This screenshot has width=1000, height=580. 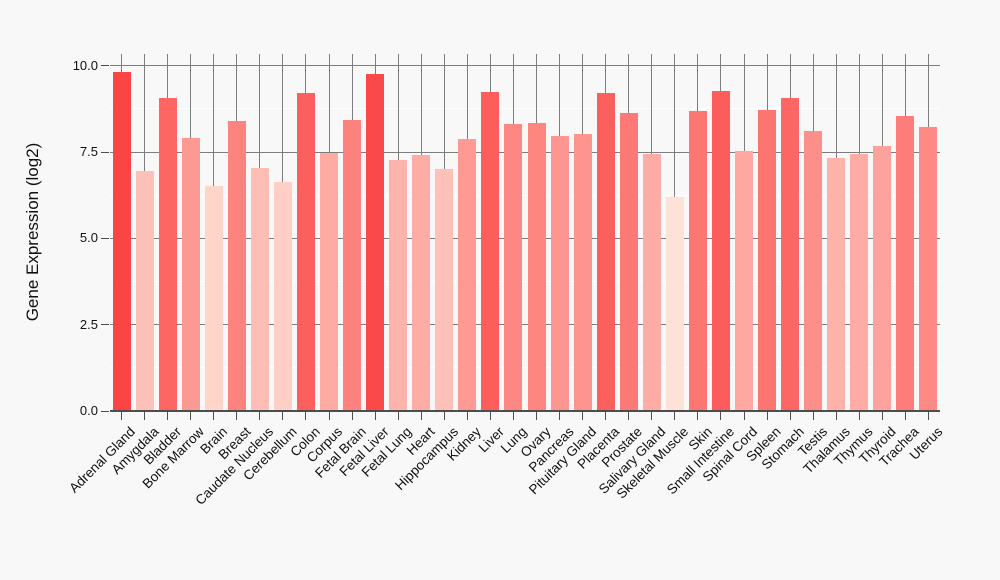 What do you see at coordinates (88, 324) in the screenshot?
I see `y-tick-label: 2.5` at bounding box center [88, 324].